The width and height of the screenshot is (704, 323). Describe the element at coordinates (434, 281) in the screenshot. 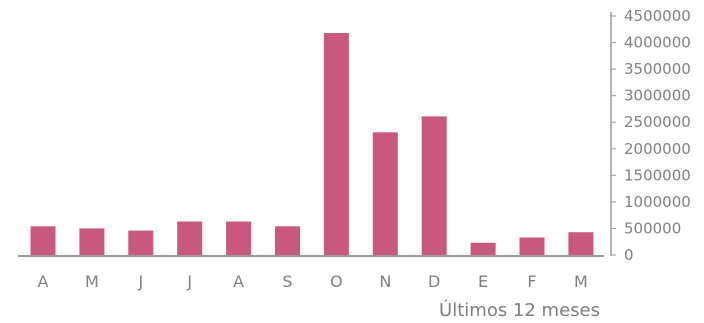

I see `x-tick-label-9: D` at that location.